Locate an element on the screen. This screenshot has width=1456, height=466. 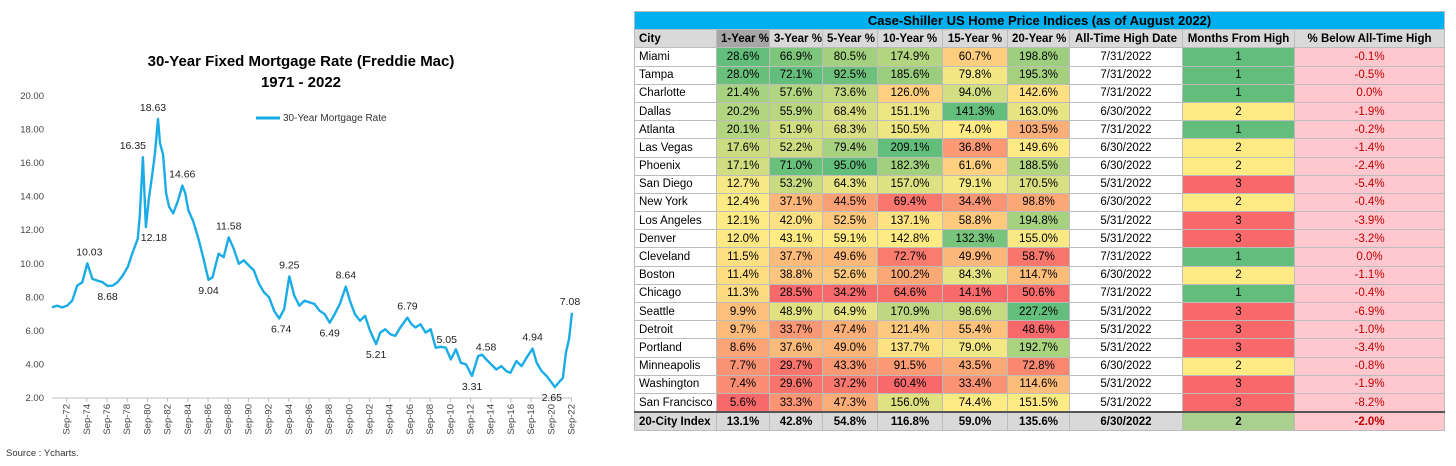
percent-below-high-cell: -1.4% is located at coordinates (1369, 148).